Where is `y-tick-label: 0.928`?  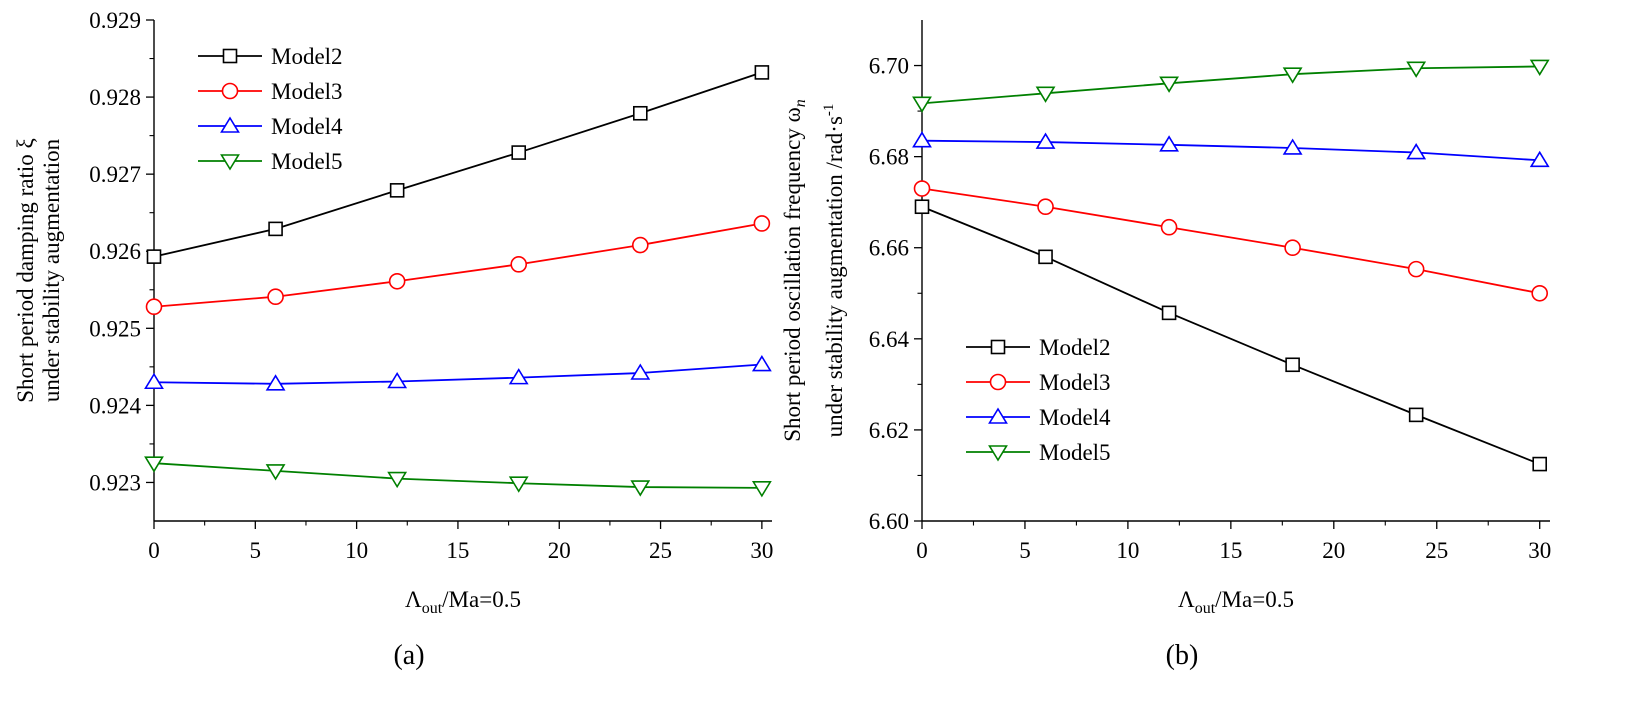 y-tick-label: 0.928 is located at coordinates (115, 97).